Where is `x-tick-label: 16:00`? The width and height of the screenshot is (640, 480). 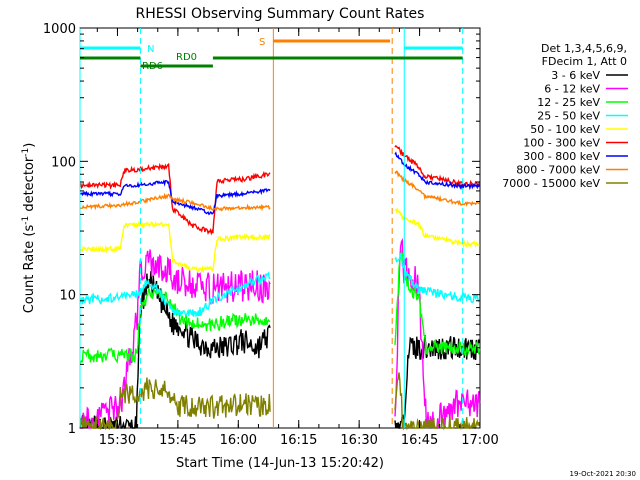 x-tick-label: 16:00 is located at coordinates (238, 440).